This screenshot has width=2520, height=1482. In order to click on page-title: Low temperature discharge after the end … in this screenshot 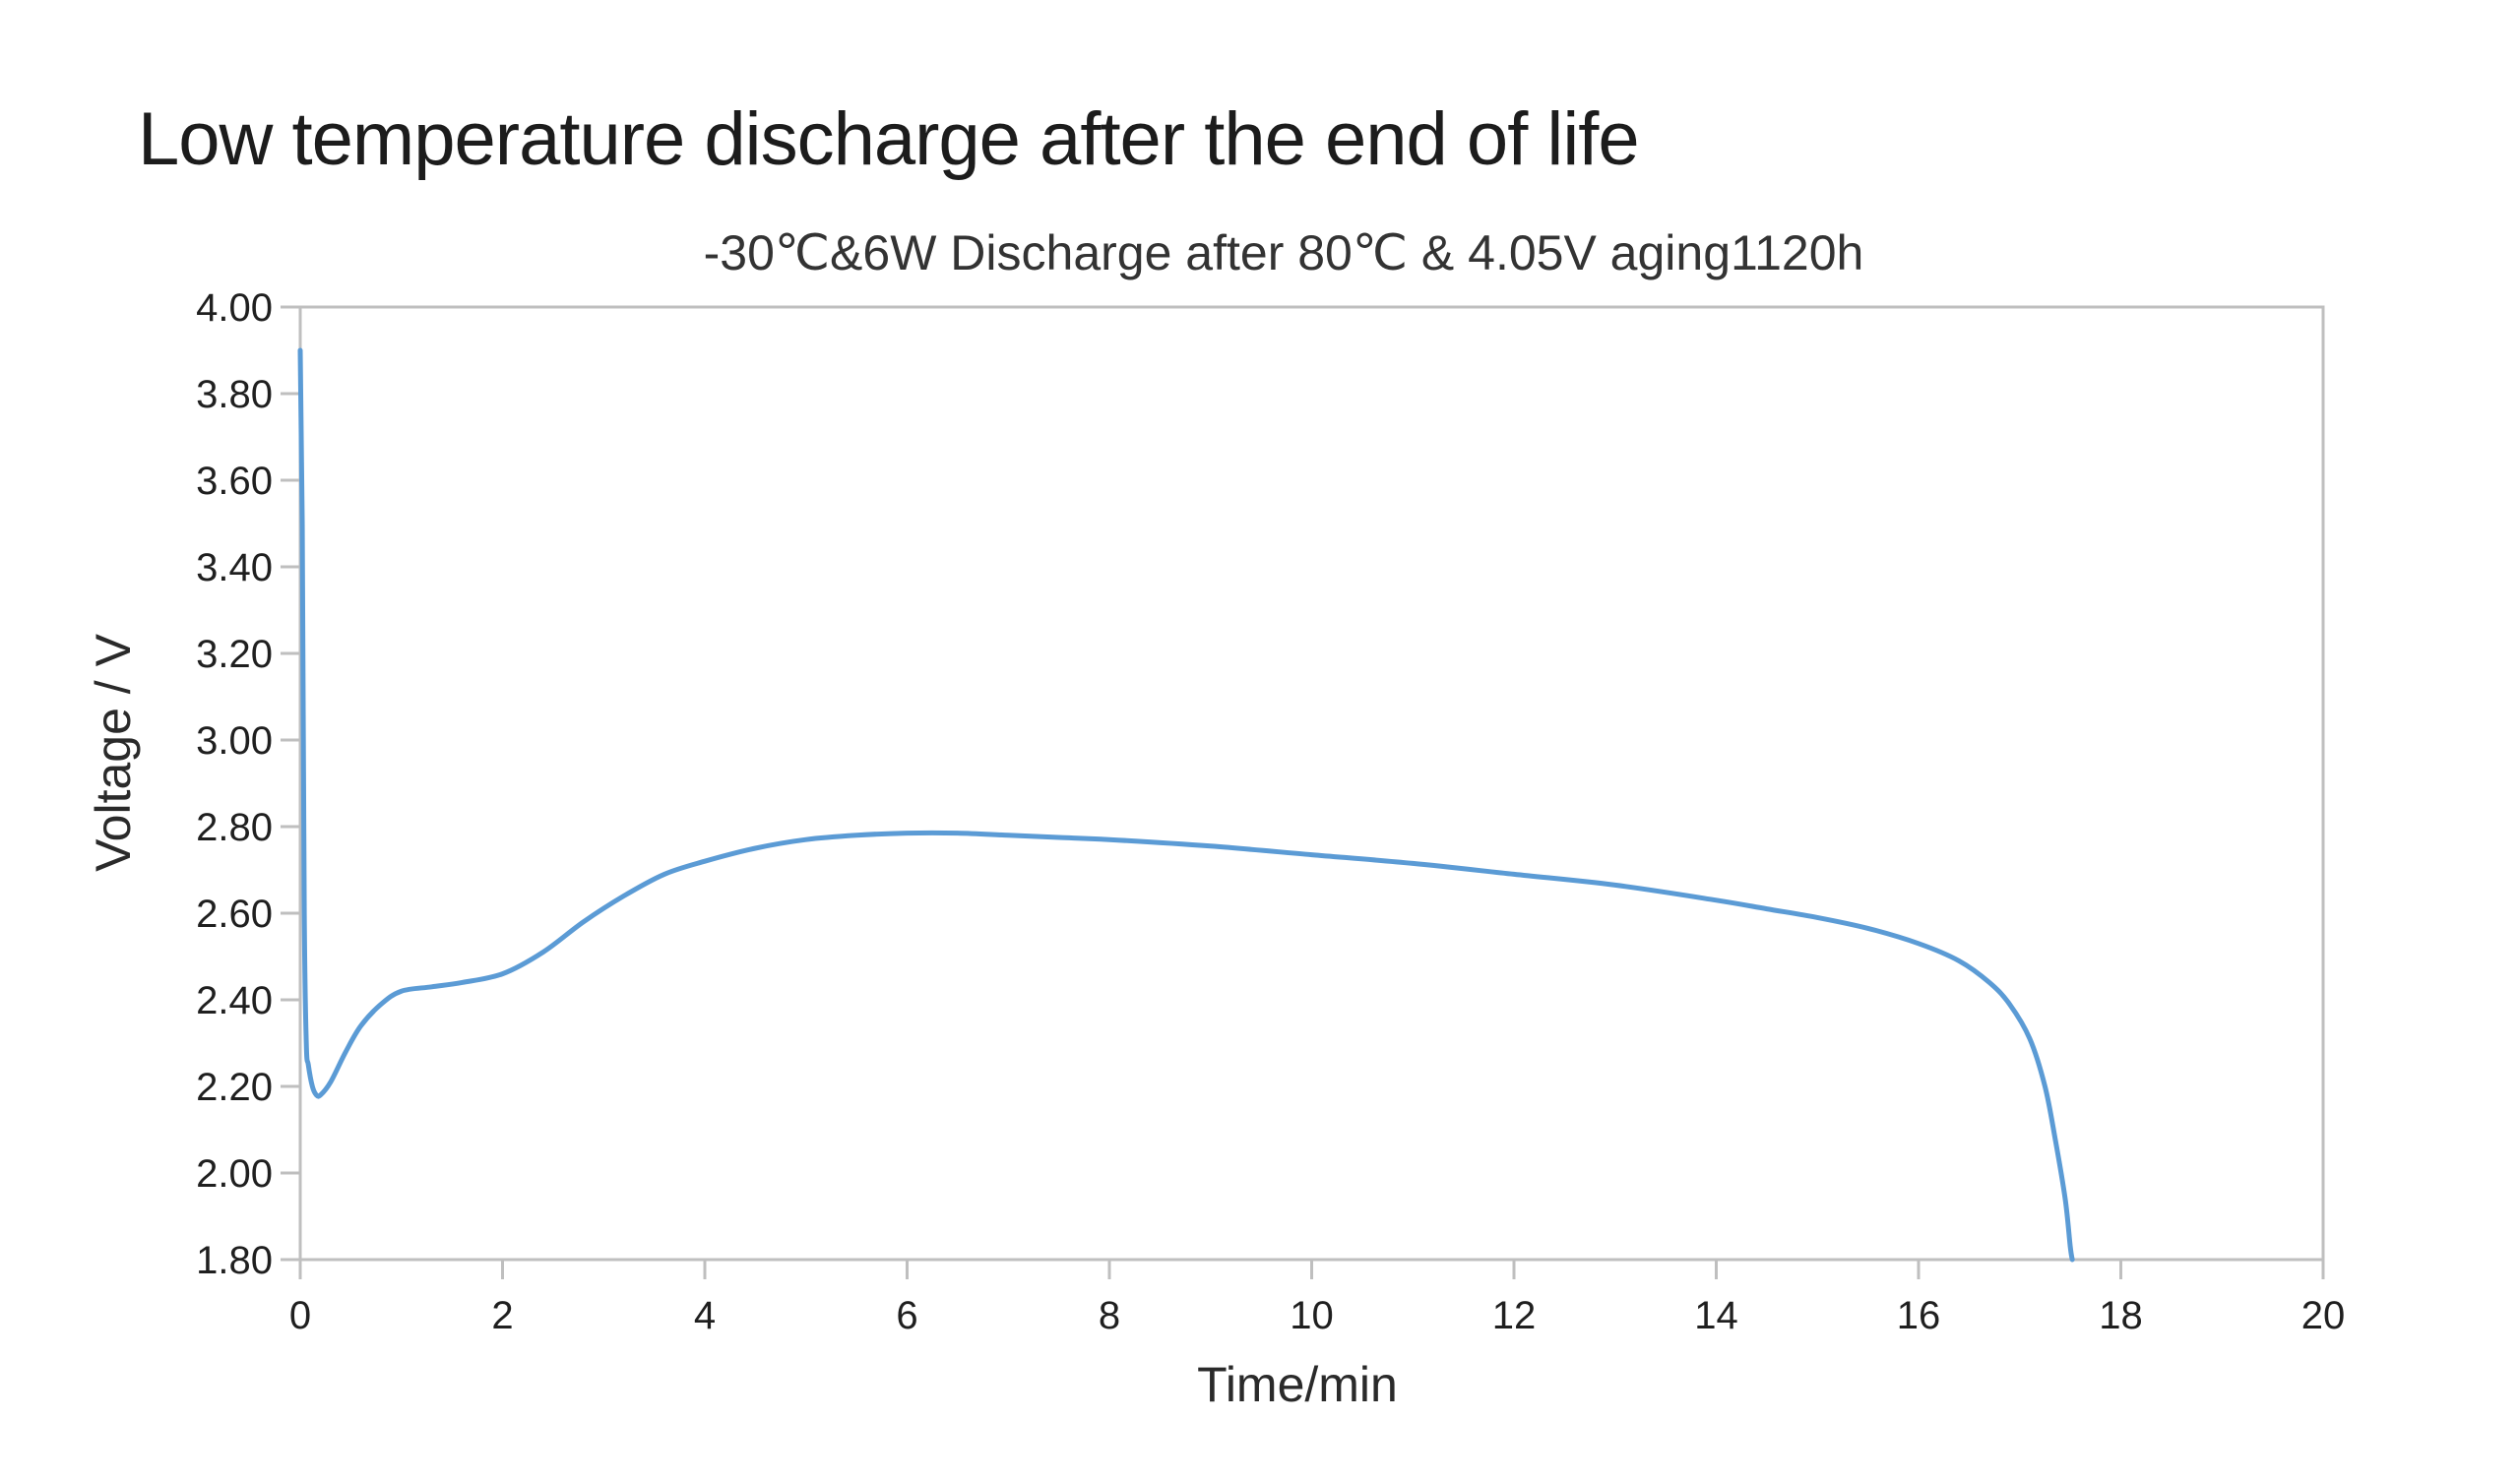, I will do `click(889, 139)`.